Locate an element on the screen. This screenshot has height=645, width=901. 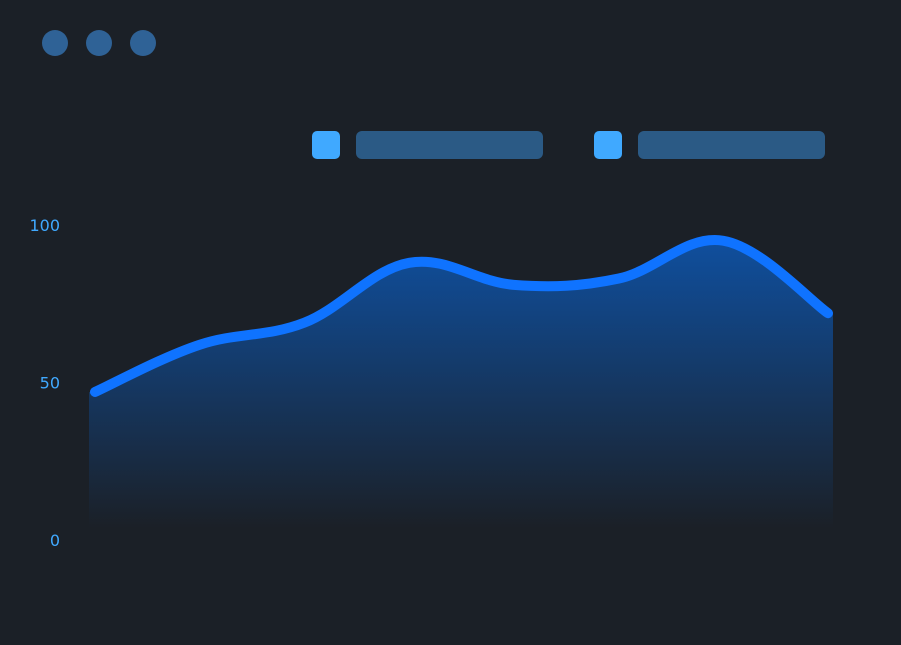
y-tick-label-50: 50 is located at coordinates (50, 383).